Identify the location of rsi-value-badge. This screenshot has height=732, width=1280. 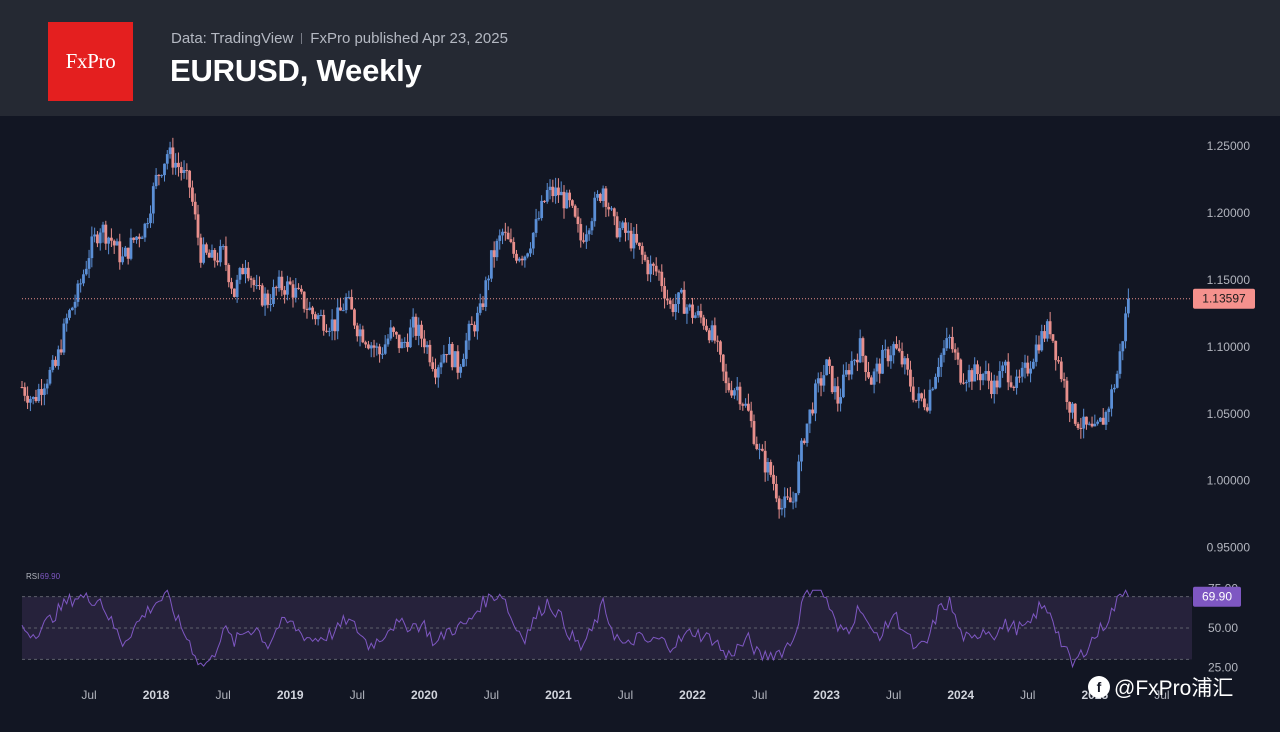
(1217, 596).